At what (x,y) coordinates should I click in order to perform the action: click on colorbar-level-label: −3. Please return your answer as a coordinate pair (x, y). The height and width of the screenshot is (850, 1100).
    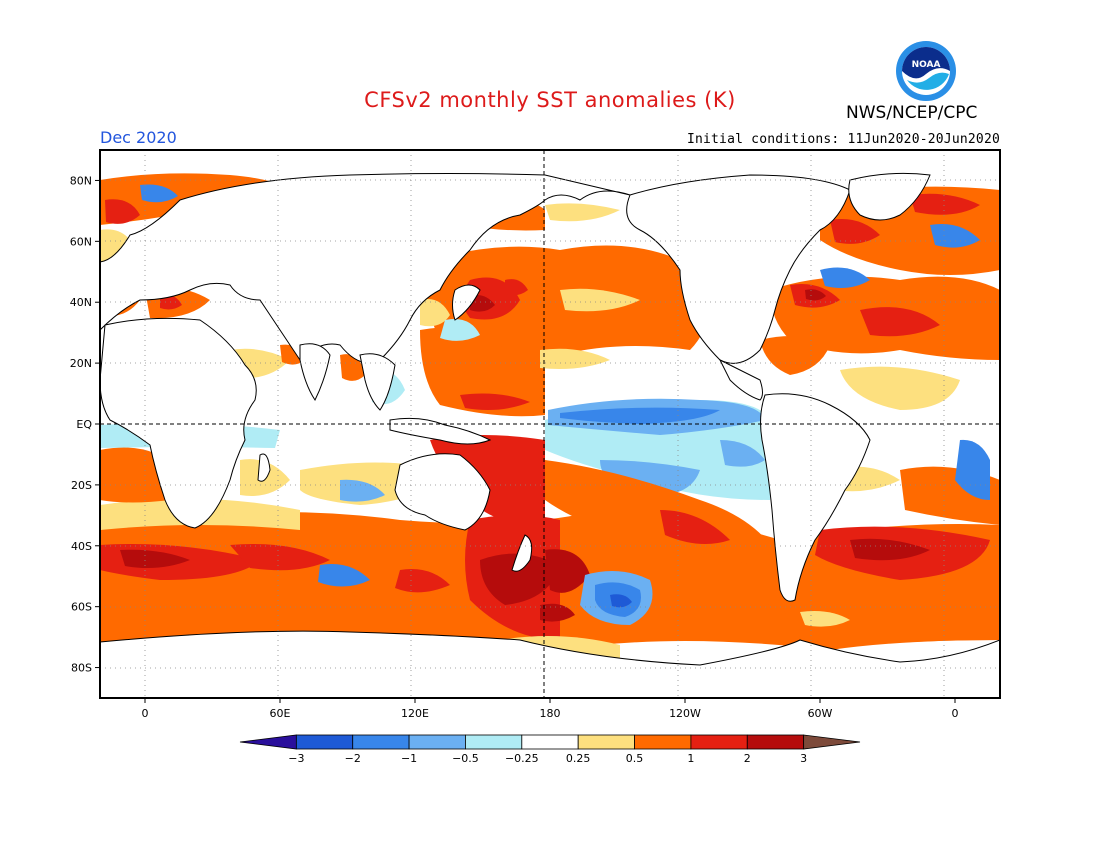
    Looking at the image, I should click on (296, 758).